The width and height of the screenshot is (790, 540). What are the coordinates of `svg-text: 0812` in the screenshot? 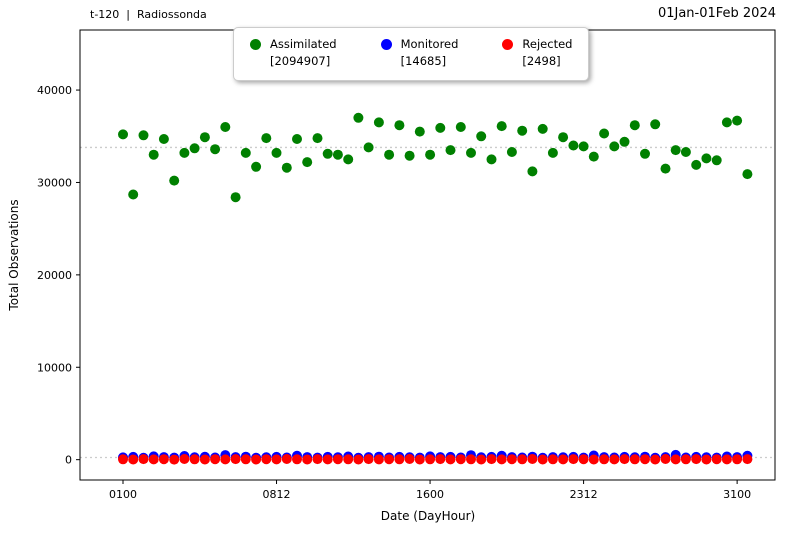 It's located at (277, 494).